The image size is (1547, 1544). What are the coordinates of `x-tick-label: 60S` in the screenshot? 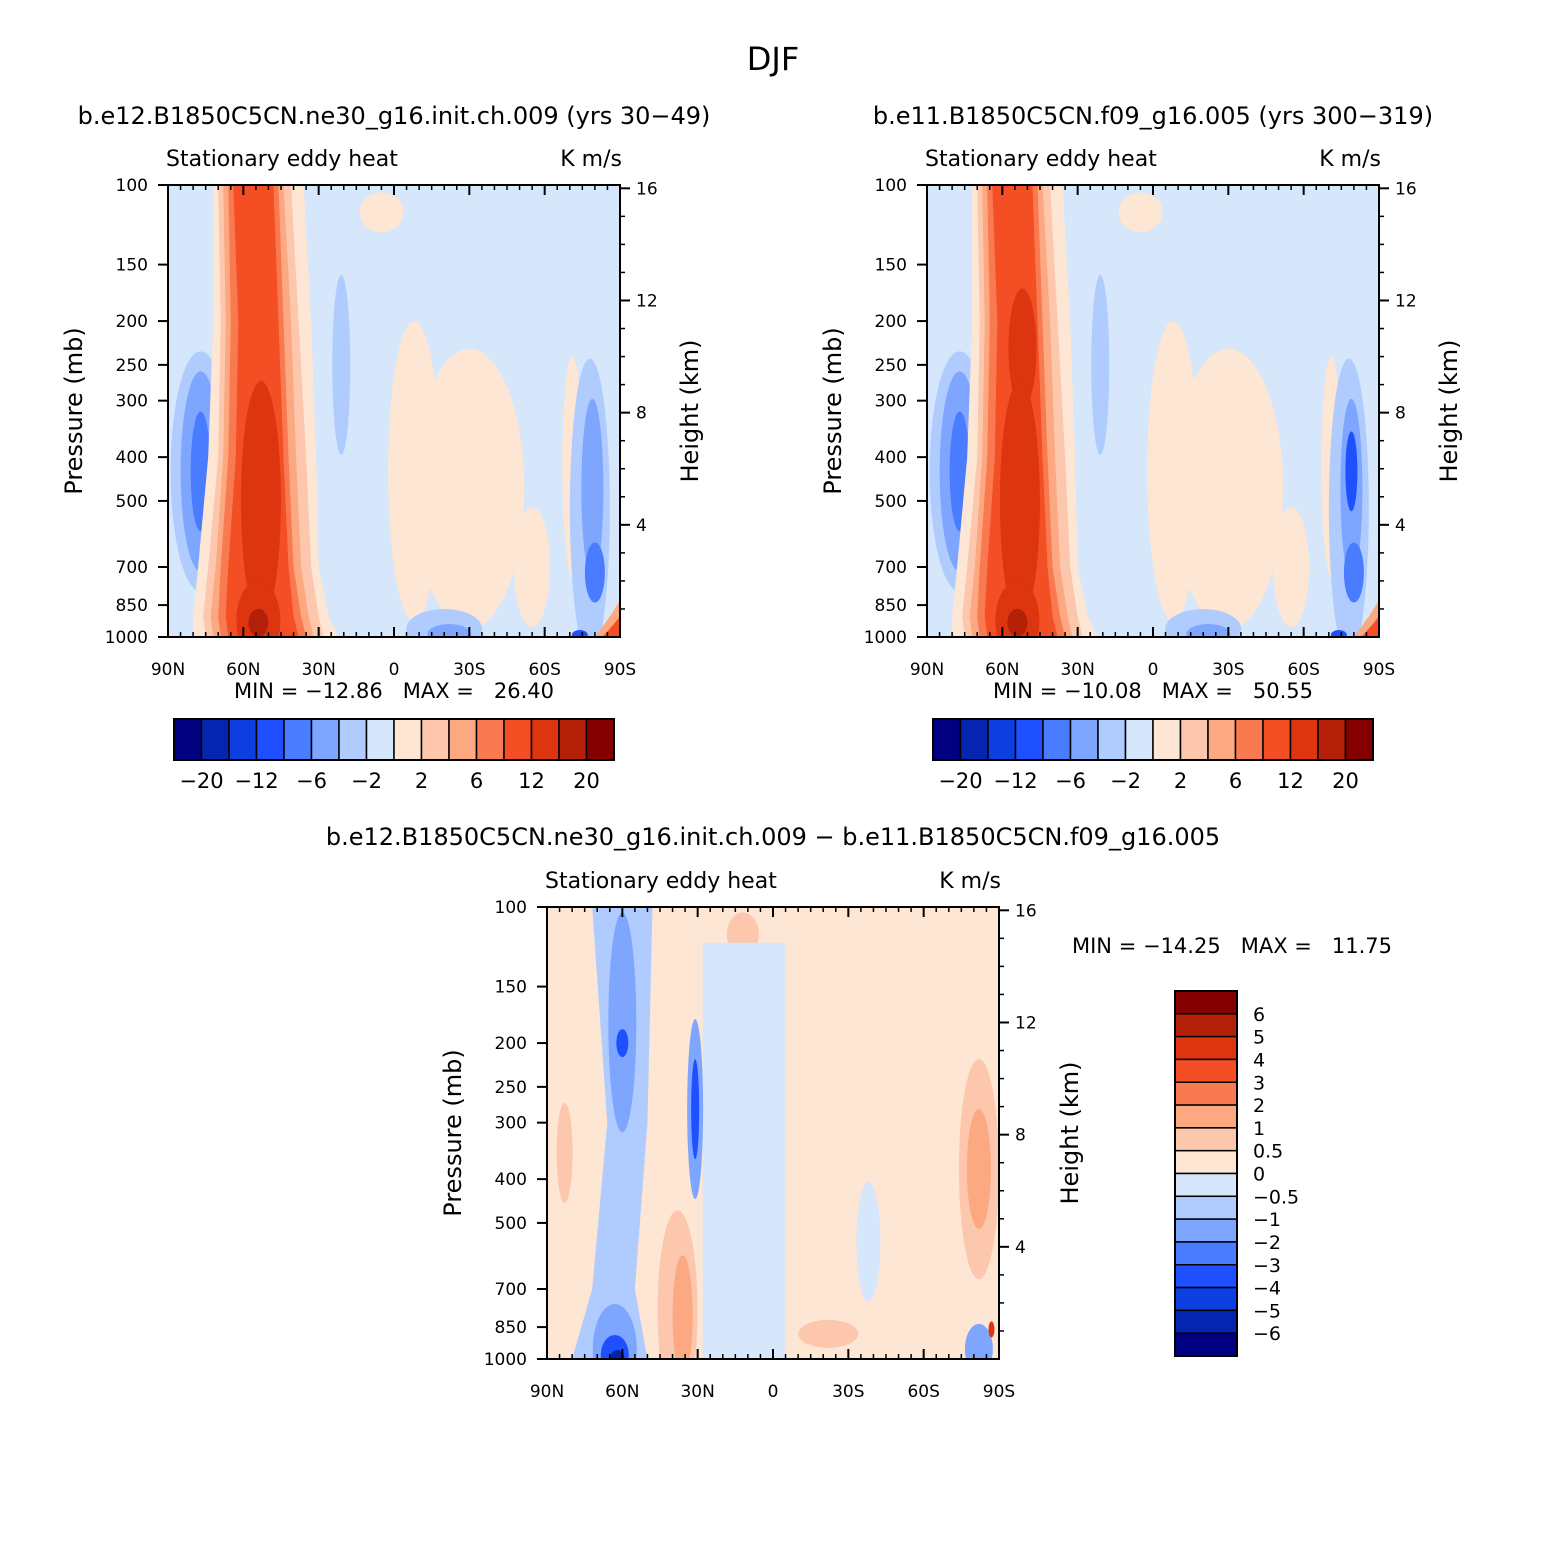 It's located at (923, 1392).